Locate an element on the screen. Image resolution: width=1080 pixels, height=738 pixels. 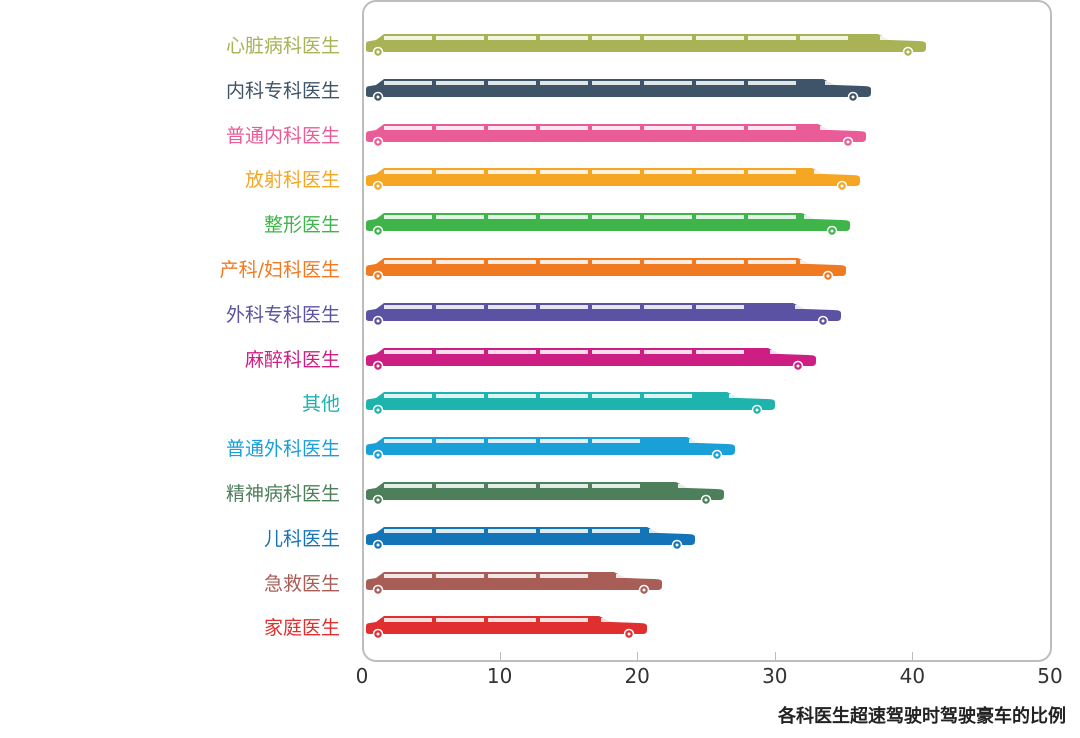
x-tick-label: 30 is located at coordinates (775, 676).